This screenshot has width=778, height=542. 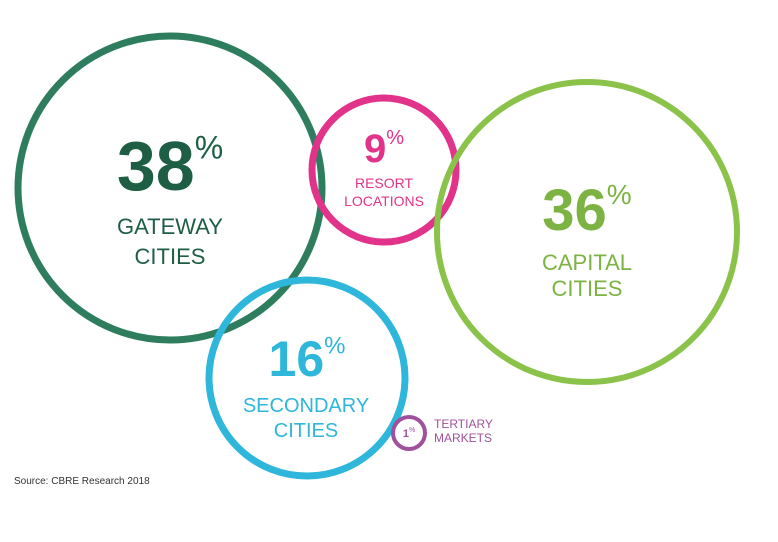 I want to click on bubble-secondary-cities, so click(x=307, y=378).